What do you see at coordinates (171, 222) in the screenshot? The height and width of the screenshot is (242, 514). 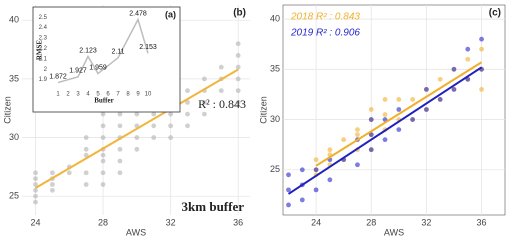 I see `x-tick-label: 32` at bounding box center [171, 222].